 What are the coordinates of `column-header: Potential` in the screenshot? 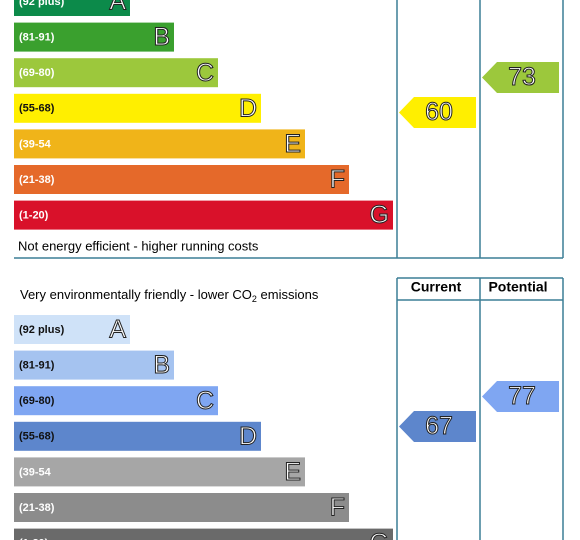 It's located at (517, 287).